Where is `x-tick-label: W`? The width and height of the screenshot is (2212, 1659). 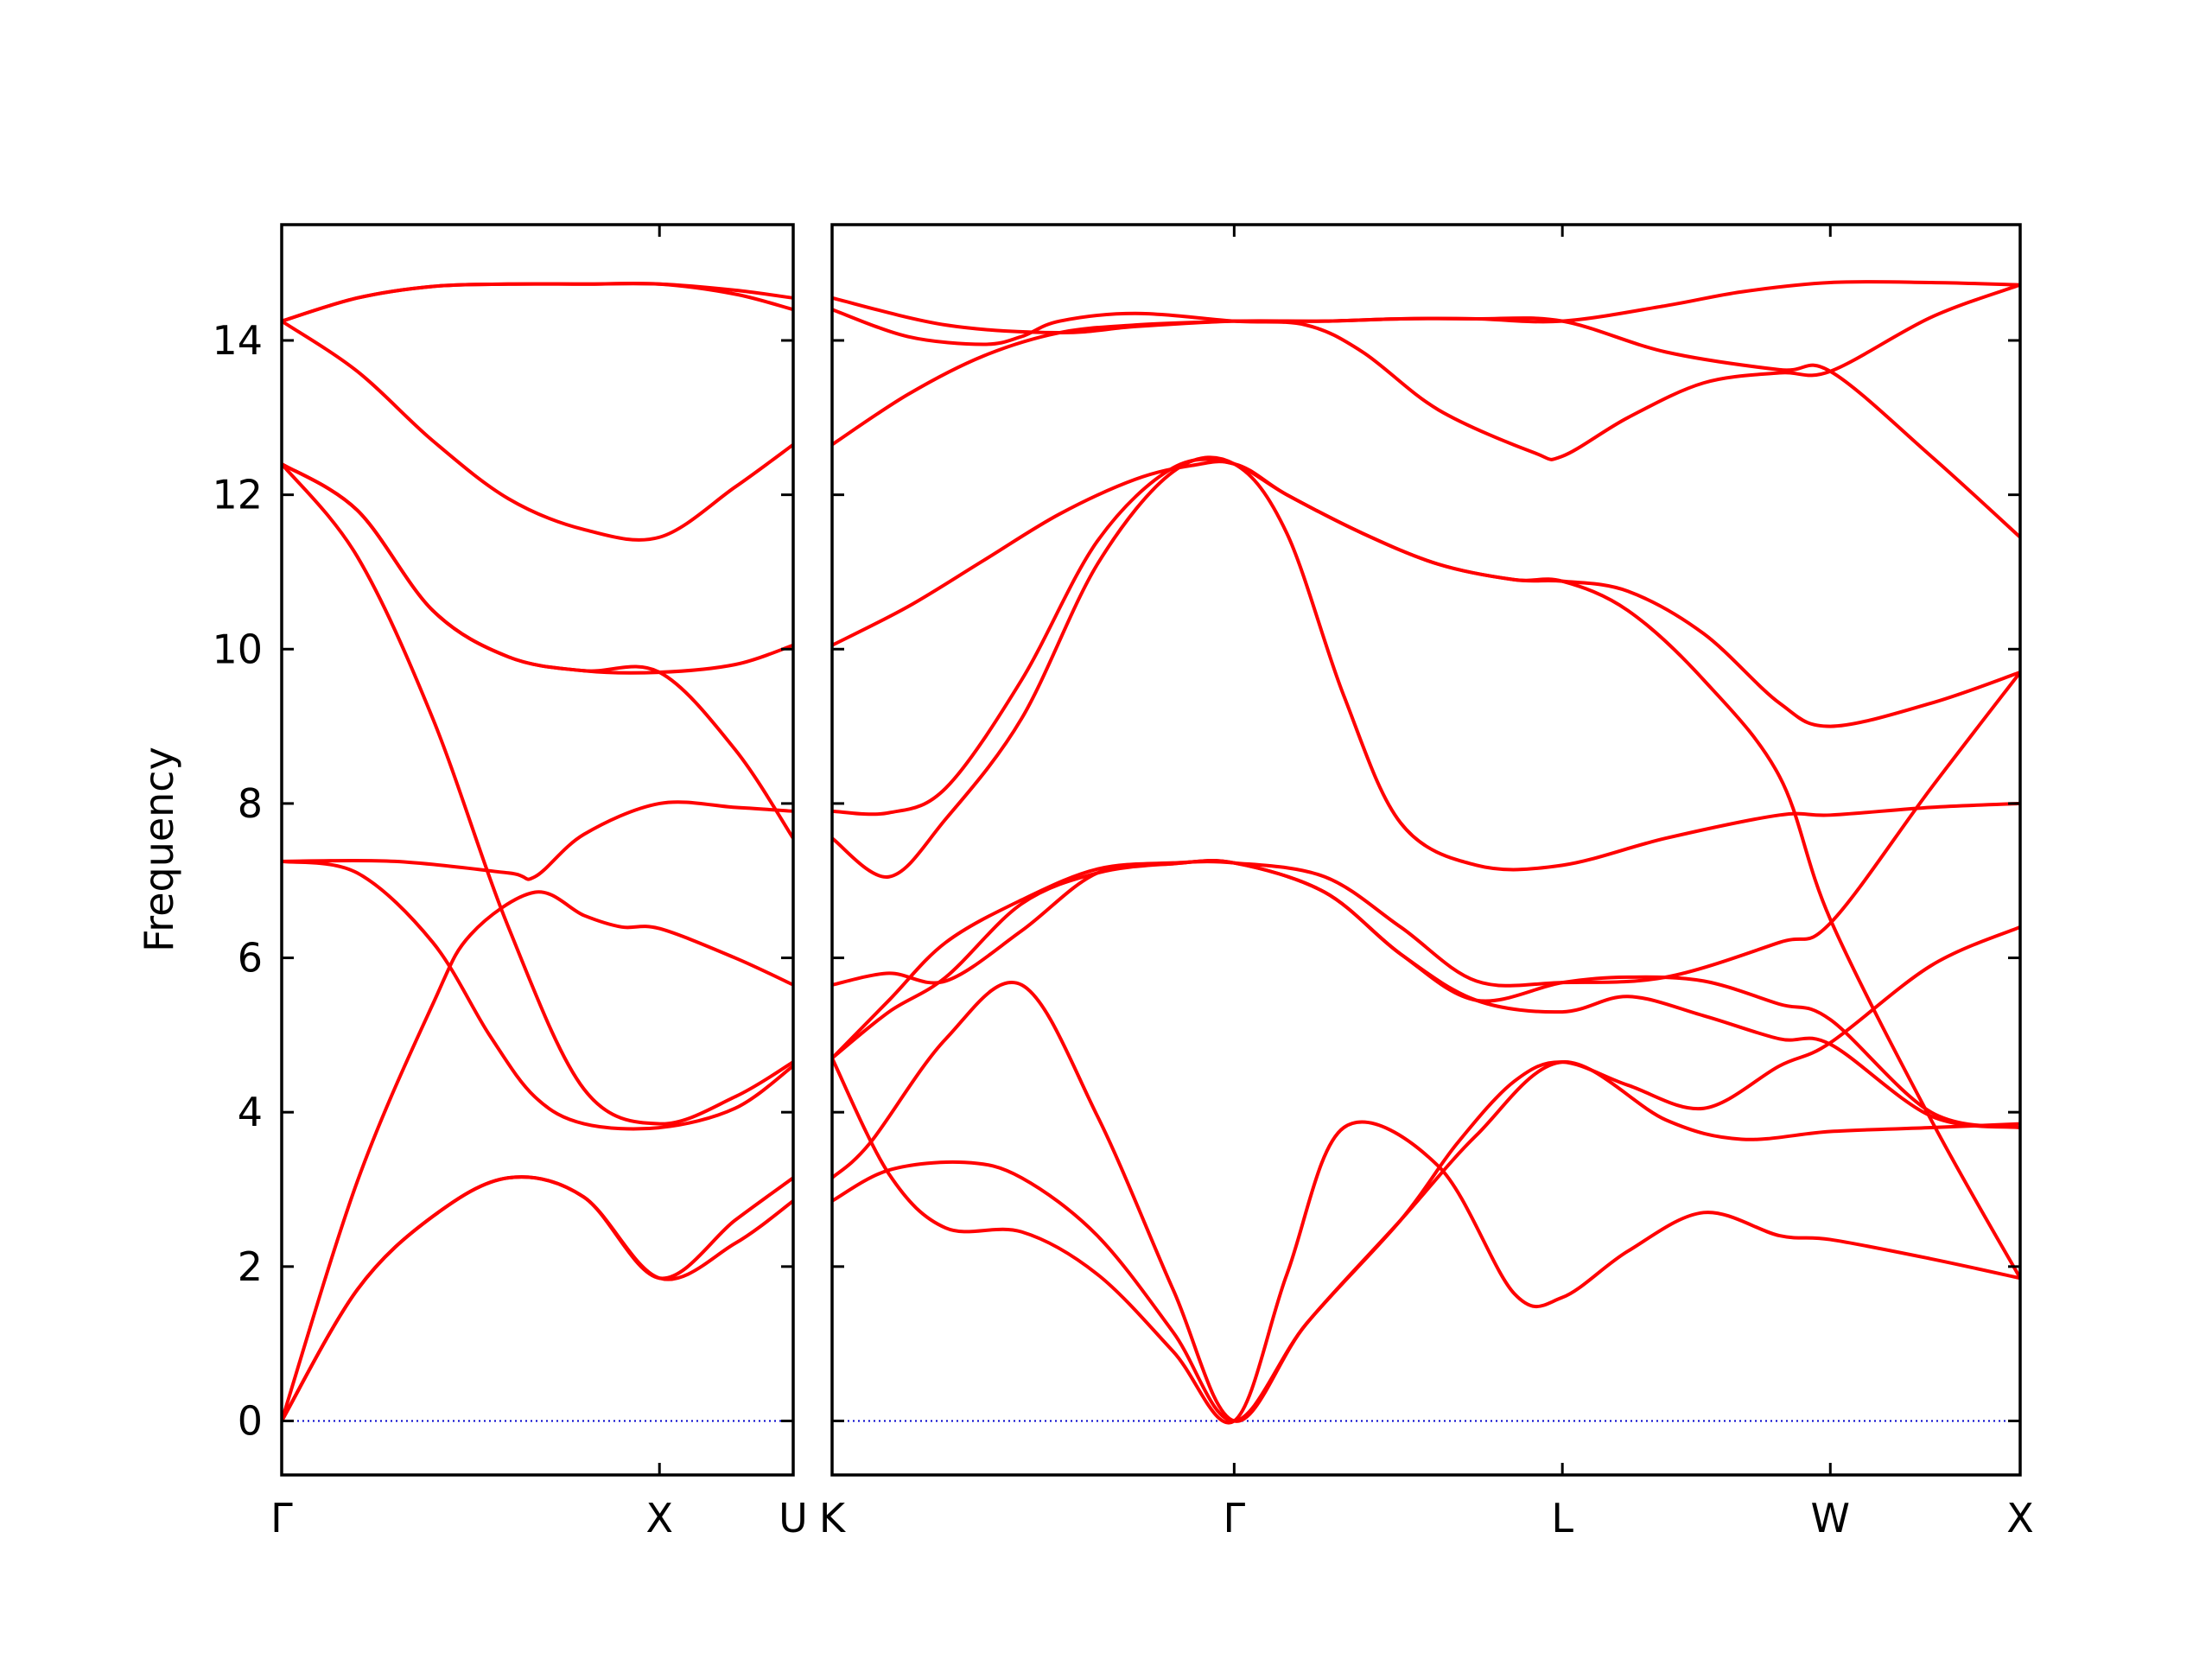
x-tick-label: W is located at coordinates (1830, 1518).